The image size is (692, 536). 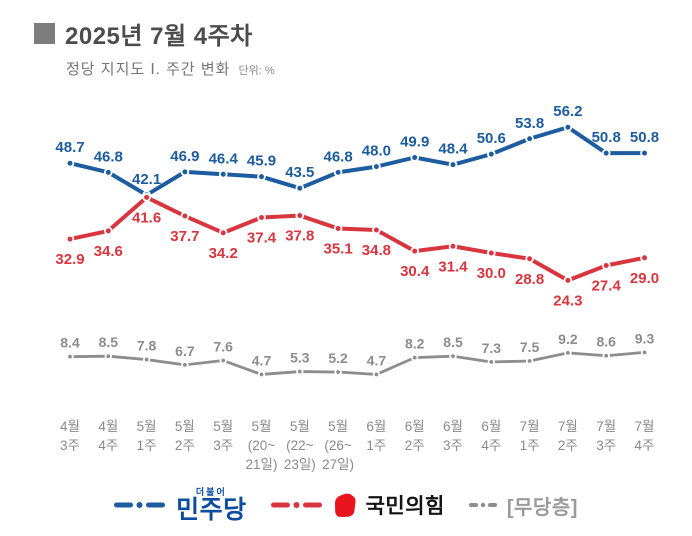 I want to click on x-axis-label: 4월 4주, so click(x=108, y=436).